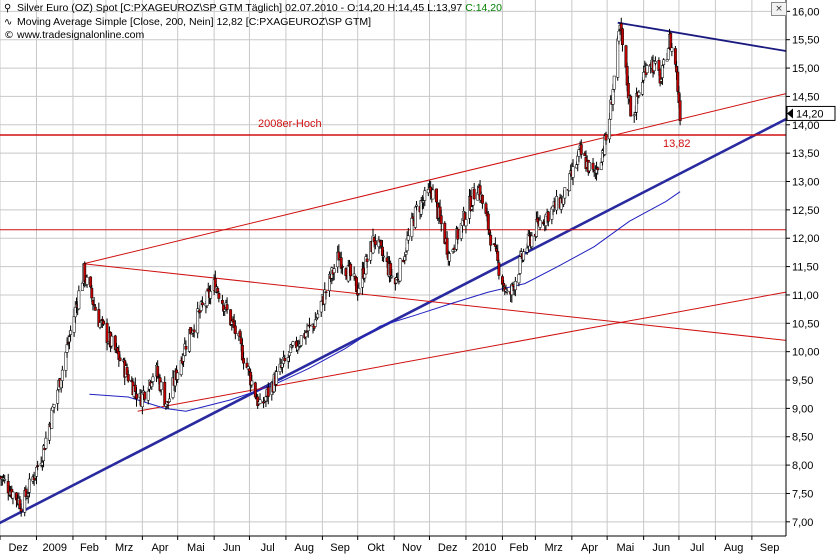 Image resolution: width=836 pixels, height=556 pixels. Describe the element at coordinates (340, 548) in the screenshot. I see `x-tick-label-9: Sep` at that location.